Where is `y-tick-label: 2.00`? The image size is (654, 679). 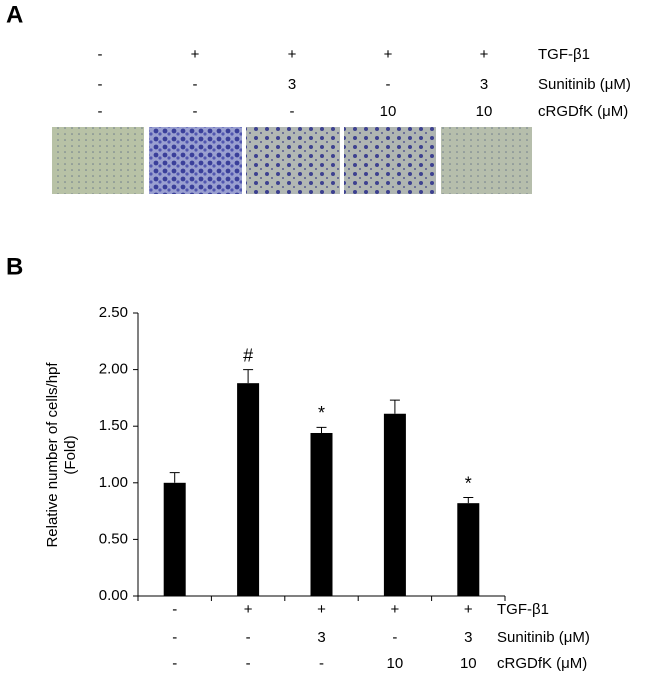 y-tick-label: 2.00 is located at coordinates (113, 369).